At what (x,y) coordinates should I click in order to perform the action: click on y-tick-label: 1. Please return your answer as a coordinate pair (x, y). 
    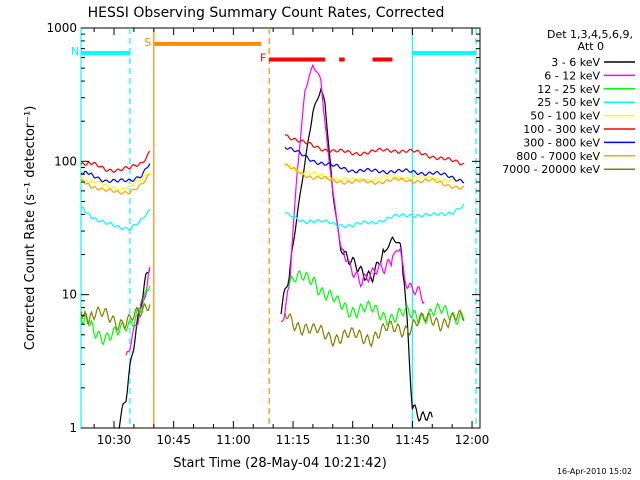
    Looking at the image, I should click on (73, 428).